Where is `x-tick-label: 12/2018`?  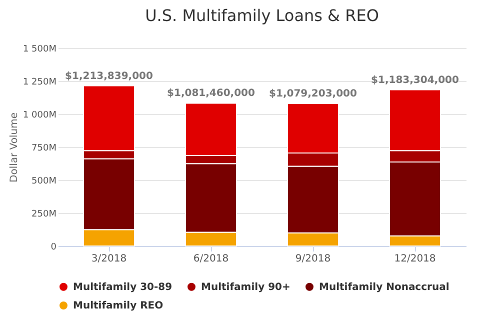 x-tick-label: 12/2018 is located at coordinates (415, 259).